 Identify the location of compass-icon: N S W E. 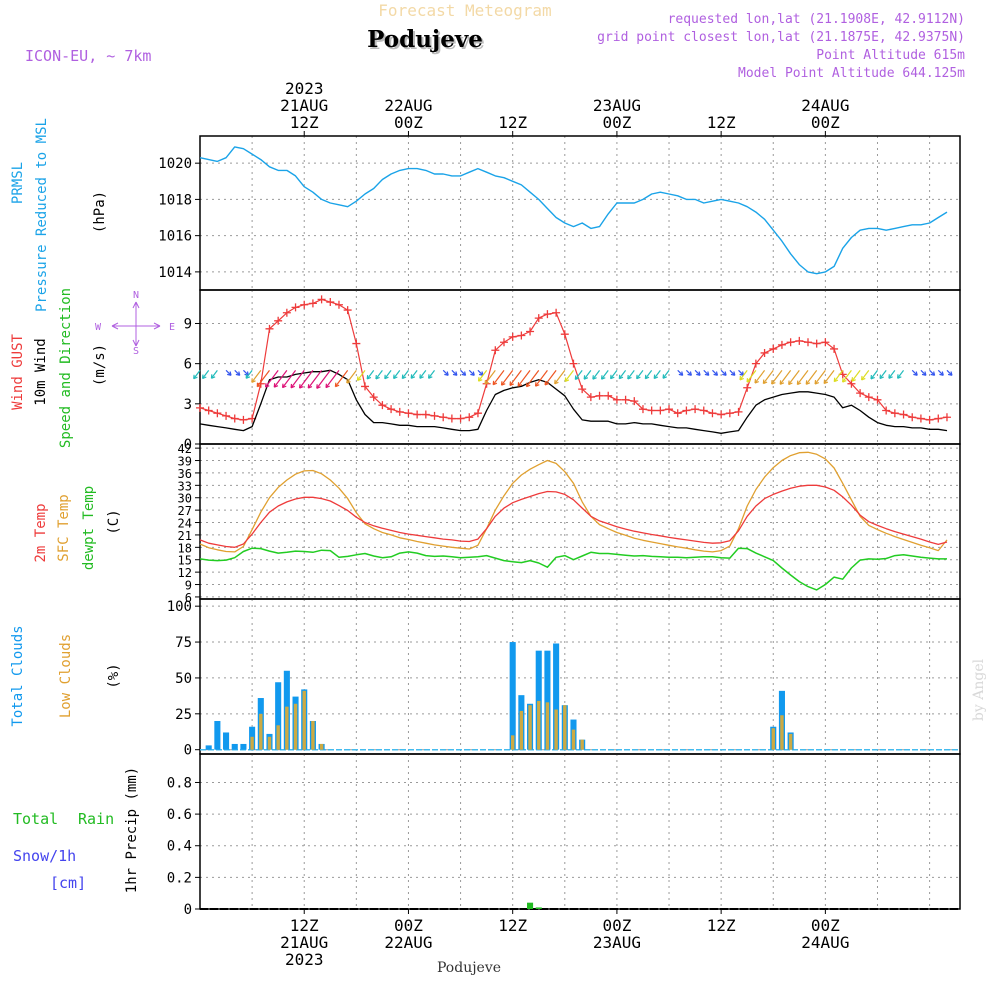
(135, 323).